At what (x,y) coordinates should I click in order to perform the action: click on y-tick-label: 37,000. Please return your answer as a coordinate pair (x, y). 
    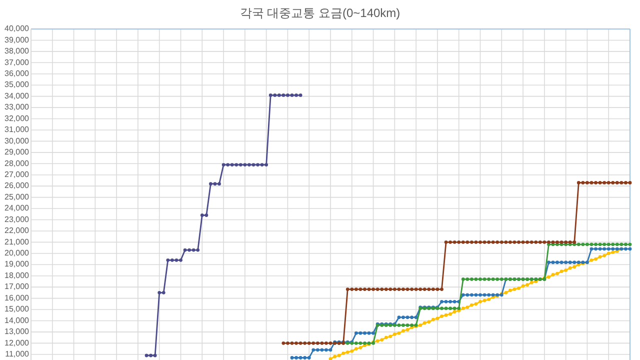
    Looking at the image, I should click on (17, 62).